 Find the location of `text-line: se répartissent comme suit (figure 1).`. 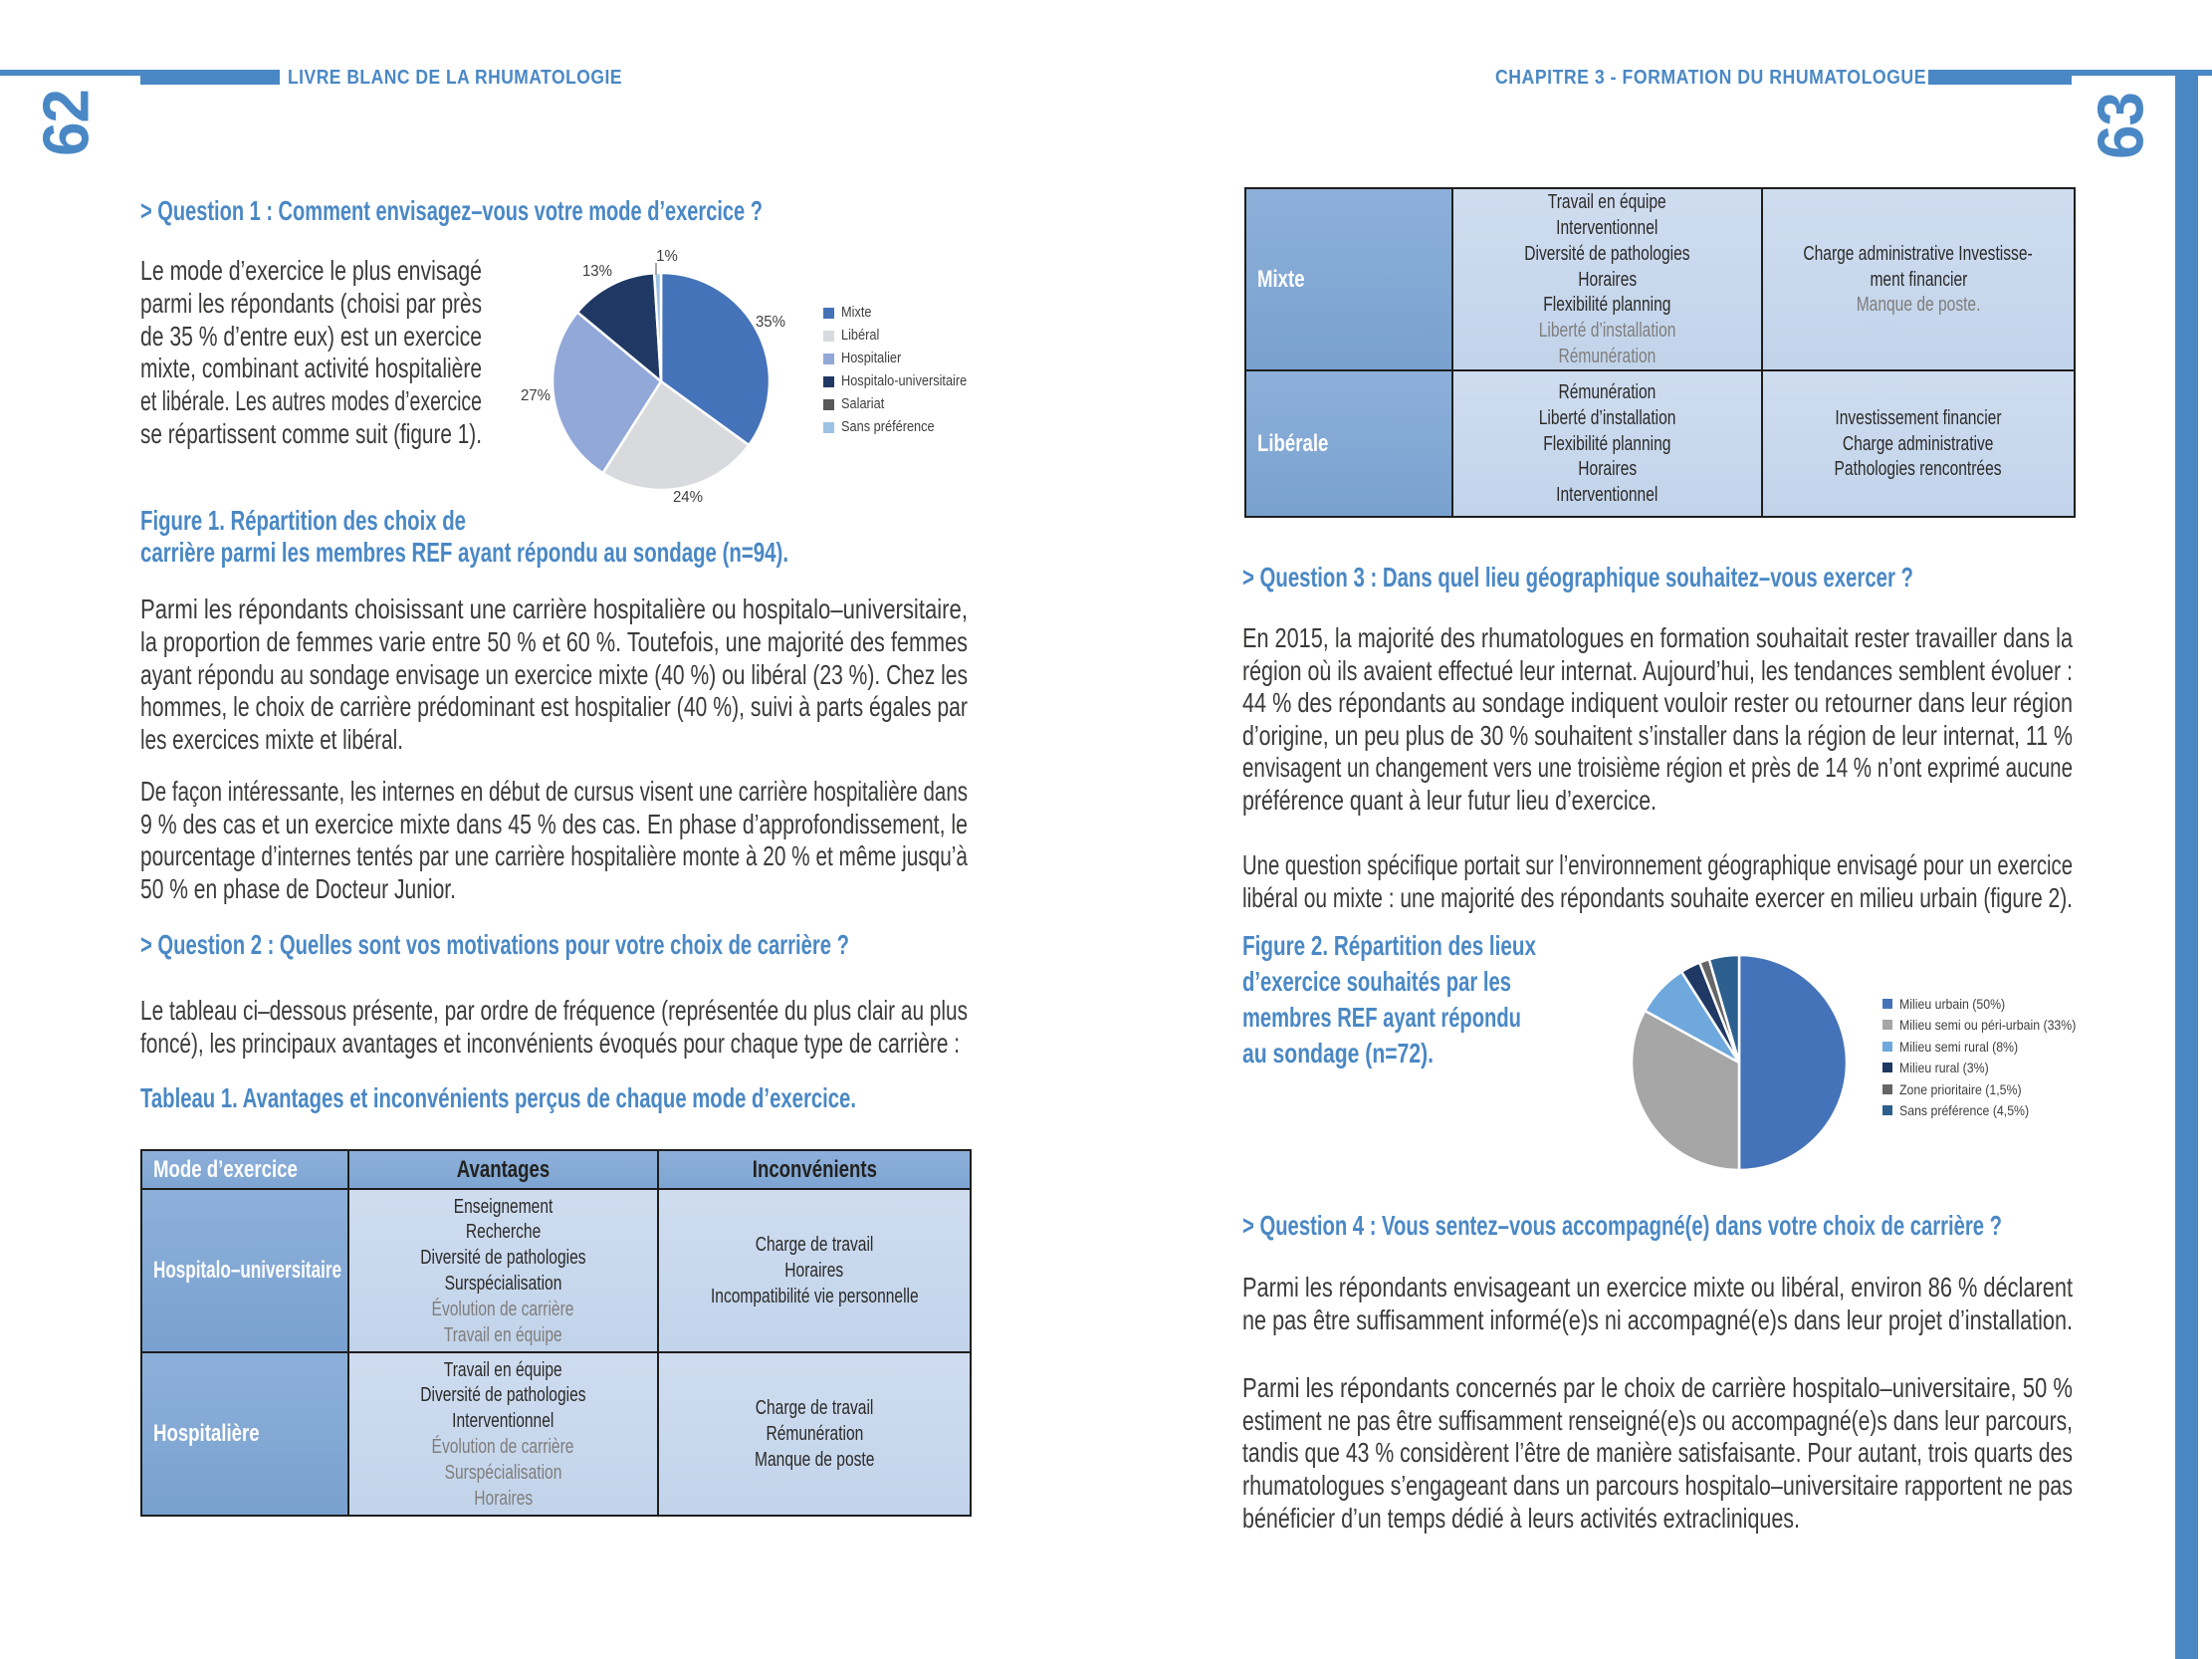

text-line: se répartissent comme suit (figure 1). is located at coordinates (311, 433).